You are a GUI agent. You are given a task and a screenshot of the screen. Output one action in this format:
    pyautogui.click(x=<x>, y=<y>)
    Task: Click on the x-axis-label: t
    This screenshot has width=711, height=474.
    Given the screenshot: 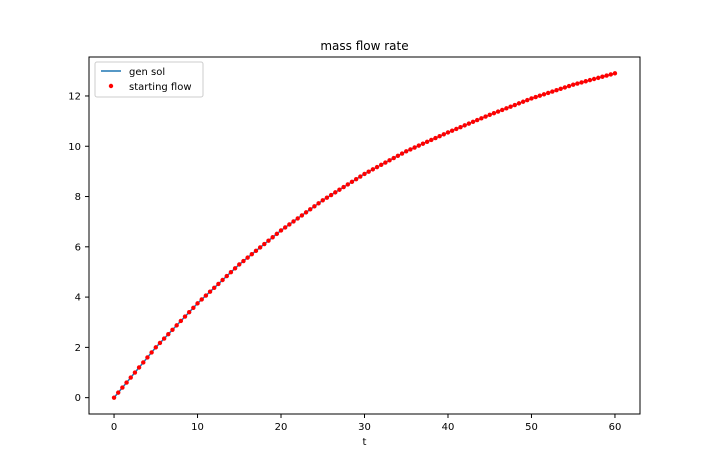 What is the action you would take?
    pyautogui.click(x=365, y=442)
    